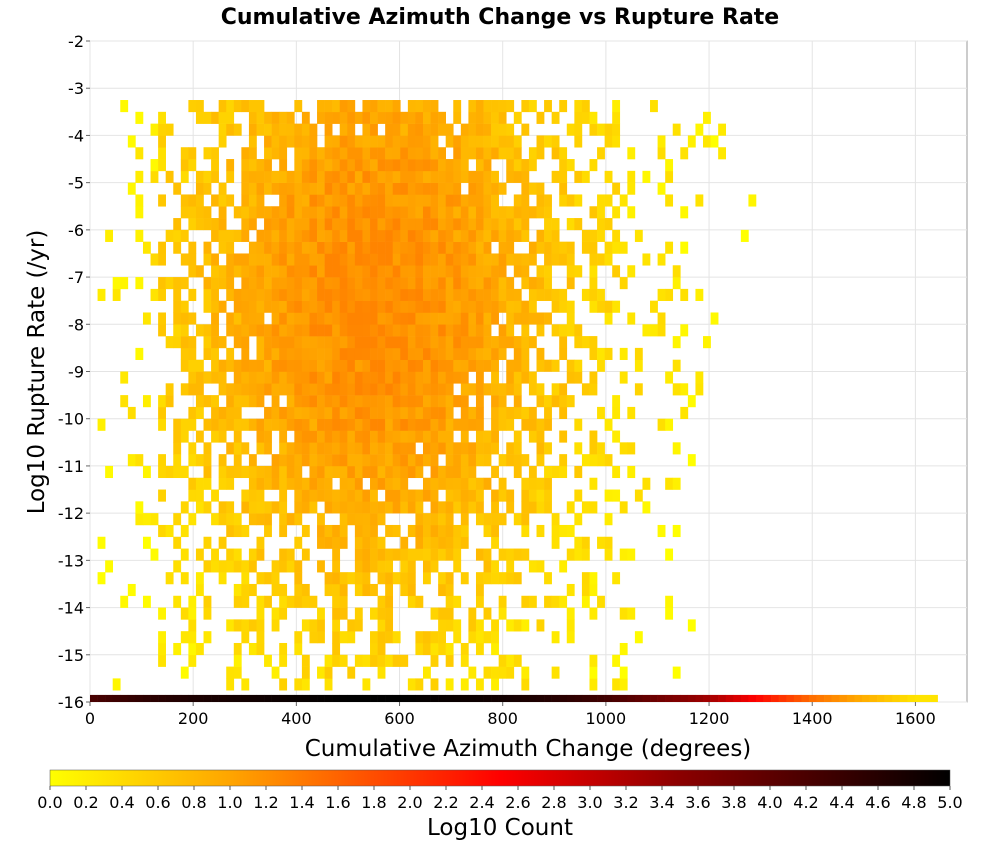 The height and width of the screenshot is (850, 1000). Describe the element at coordinates (709, 718) in the screenshot. I see `x-tick-label: 1200` at that location.